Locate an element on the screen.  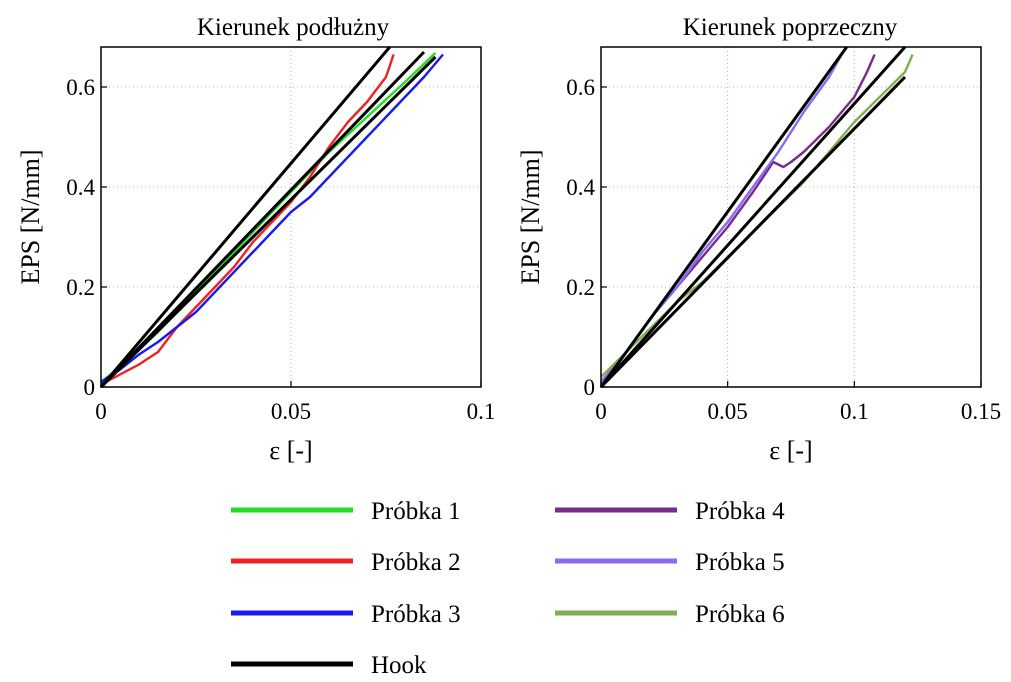
series-line-próbka-2 is located at coordinates (247, 220).